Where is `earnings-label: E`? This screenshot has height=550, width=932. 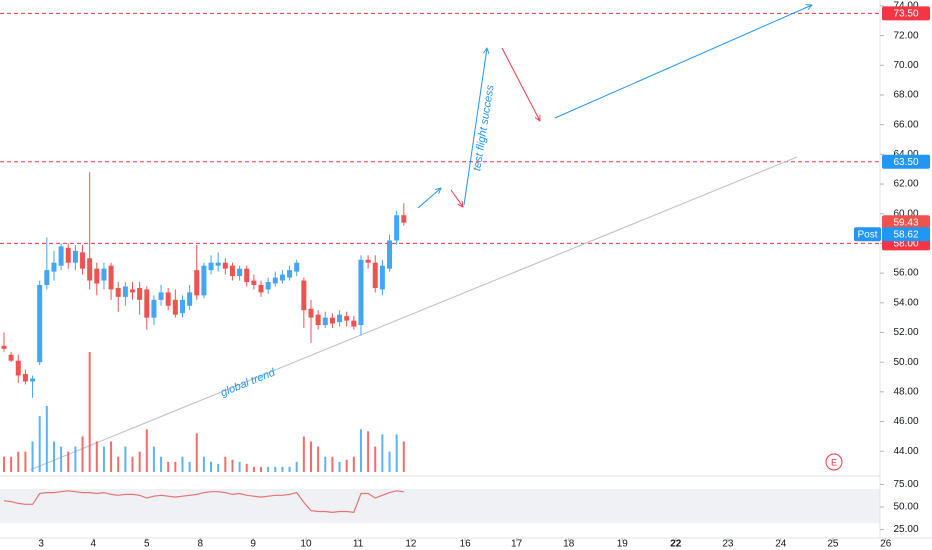 earnings-label: E is located at coordinates (834, 462).